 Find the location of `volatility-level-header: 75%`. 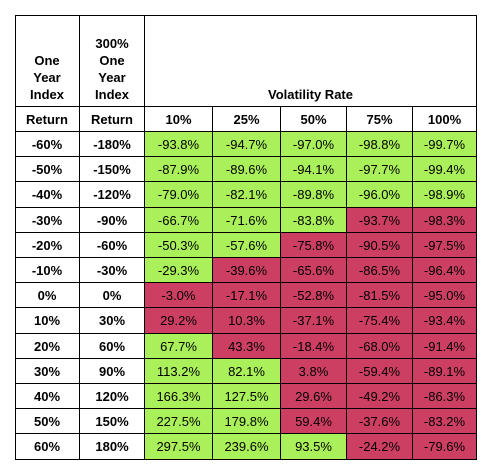

volatility-level-header: 75% is located at coordinates (380, 119).